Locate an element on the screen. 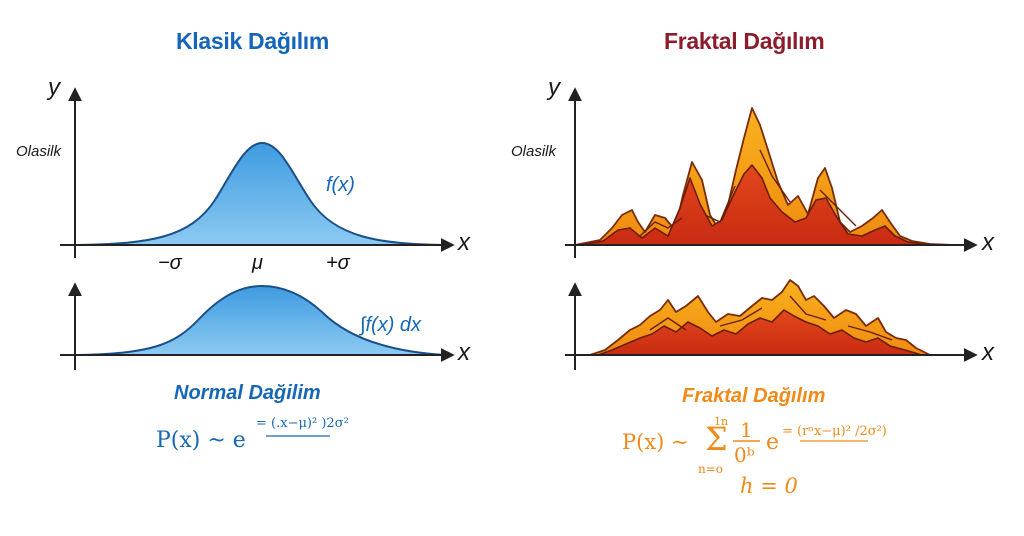 The height and width of the screenshot is (536, 1024). classic-bottom-plot is located at coordinates (257, 326).